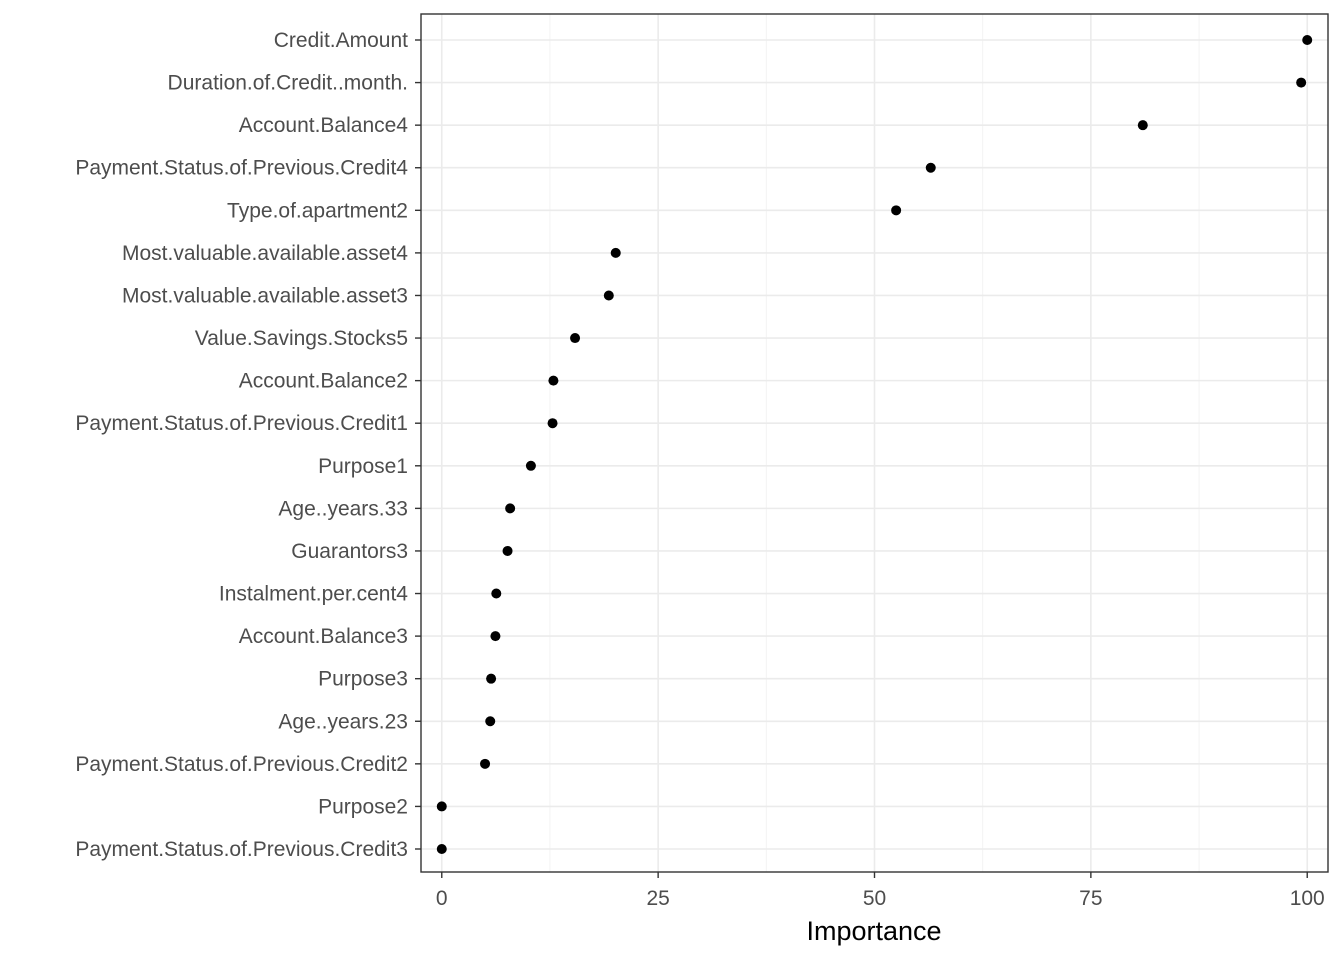 The width and height of the screenshot is (1344, 960). I want to click on y-tick-label: Account.Balance2, so click(323, 381).